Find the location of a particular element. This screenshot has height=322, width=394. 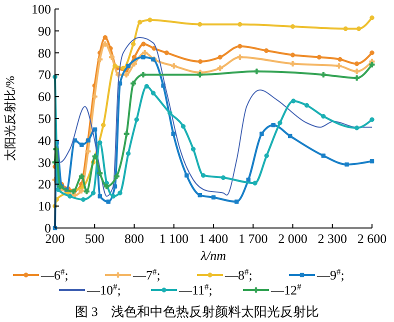

x-axis-title: λ/nm is located at coordinates (213, 255).